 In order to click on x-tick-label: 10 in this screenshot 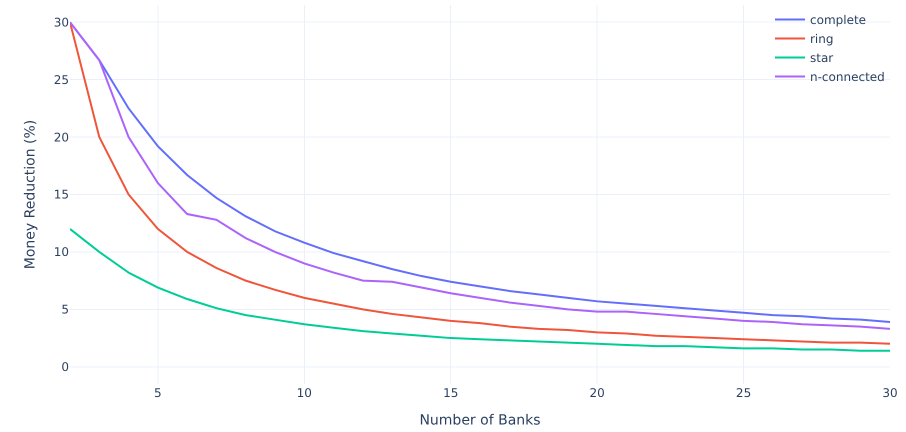, I will do `click(304, 393)`.